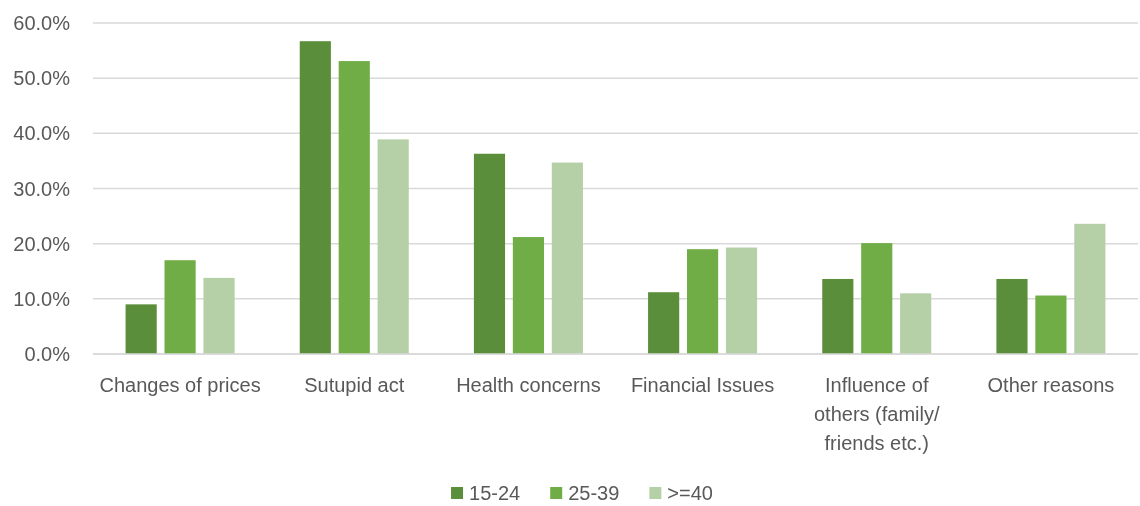 The image size is (1140, 506). Describe the element at coordinates (495, 493) in the screenshot. I see `legend-label: 15-24` at that location.